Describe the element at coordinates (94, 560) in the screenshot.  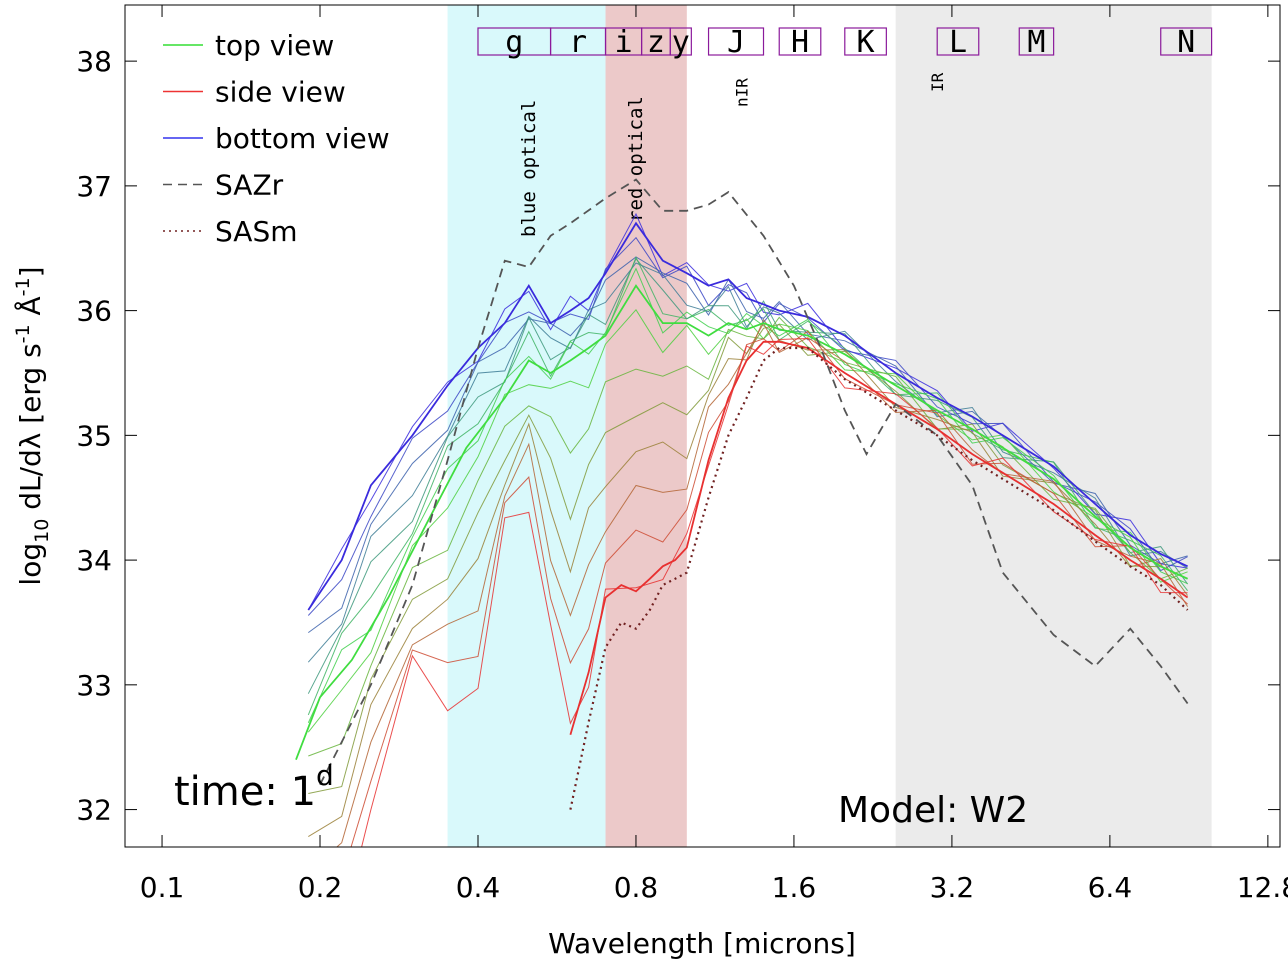
I see `y-tick-label: 34` at that location.